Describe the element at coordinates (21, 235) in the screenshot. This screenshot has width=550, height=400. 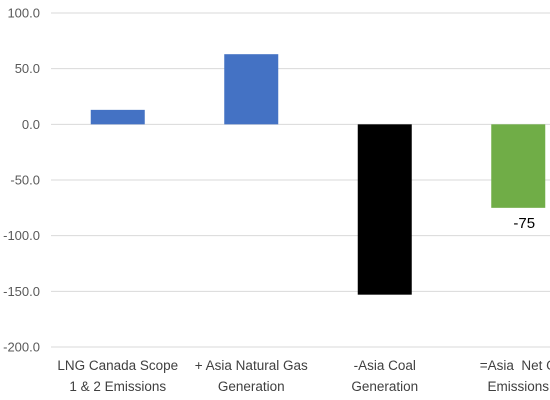
I see `y-tick-label: -100.0` at that location.